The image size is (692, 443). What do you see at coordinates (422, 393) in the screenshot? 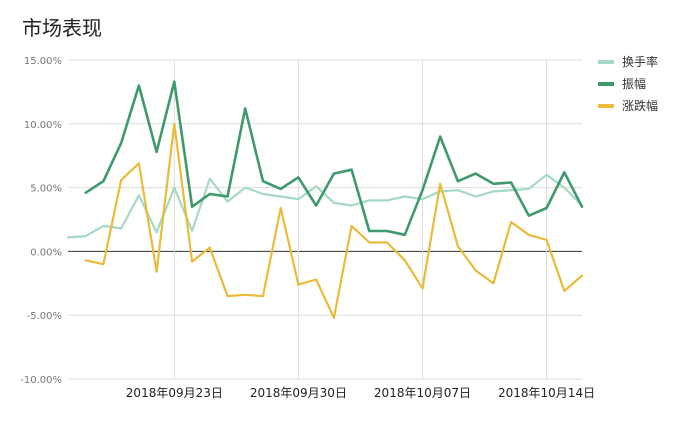
I see `x-tick-label: 2018年10月07日` at bounding box center [422, 393].